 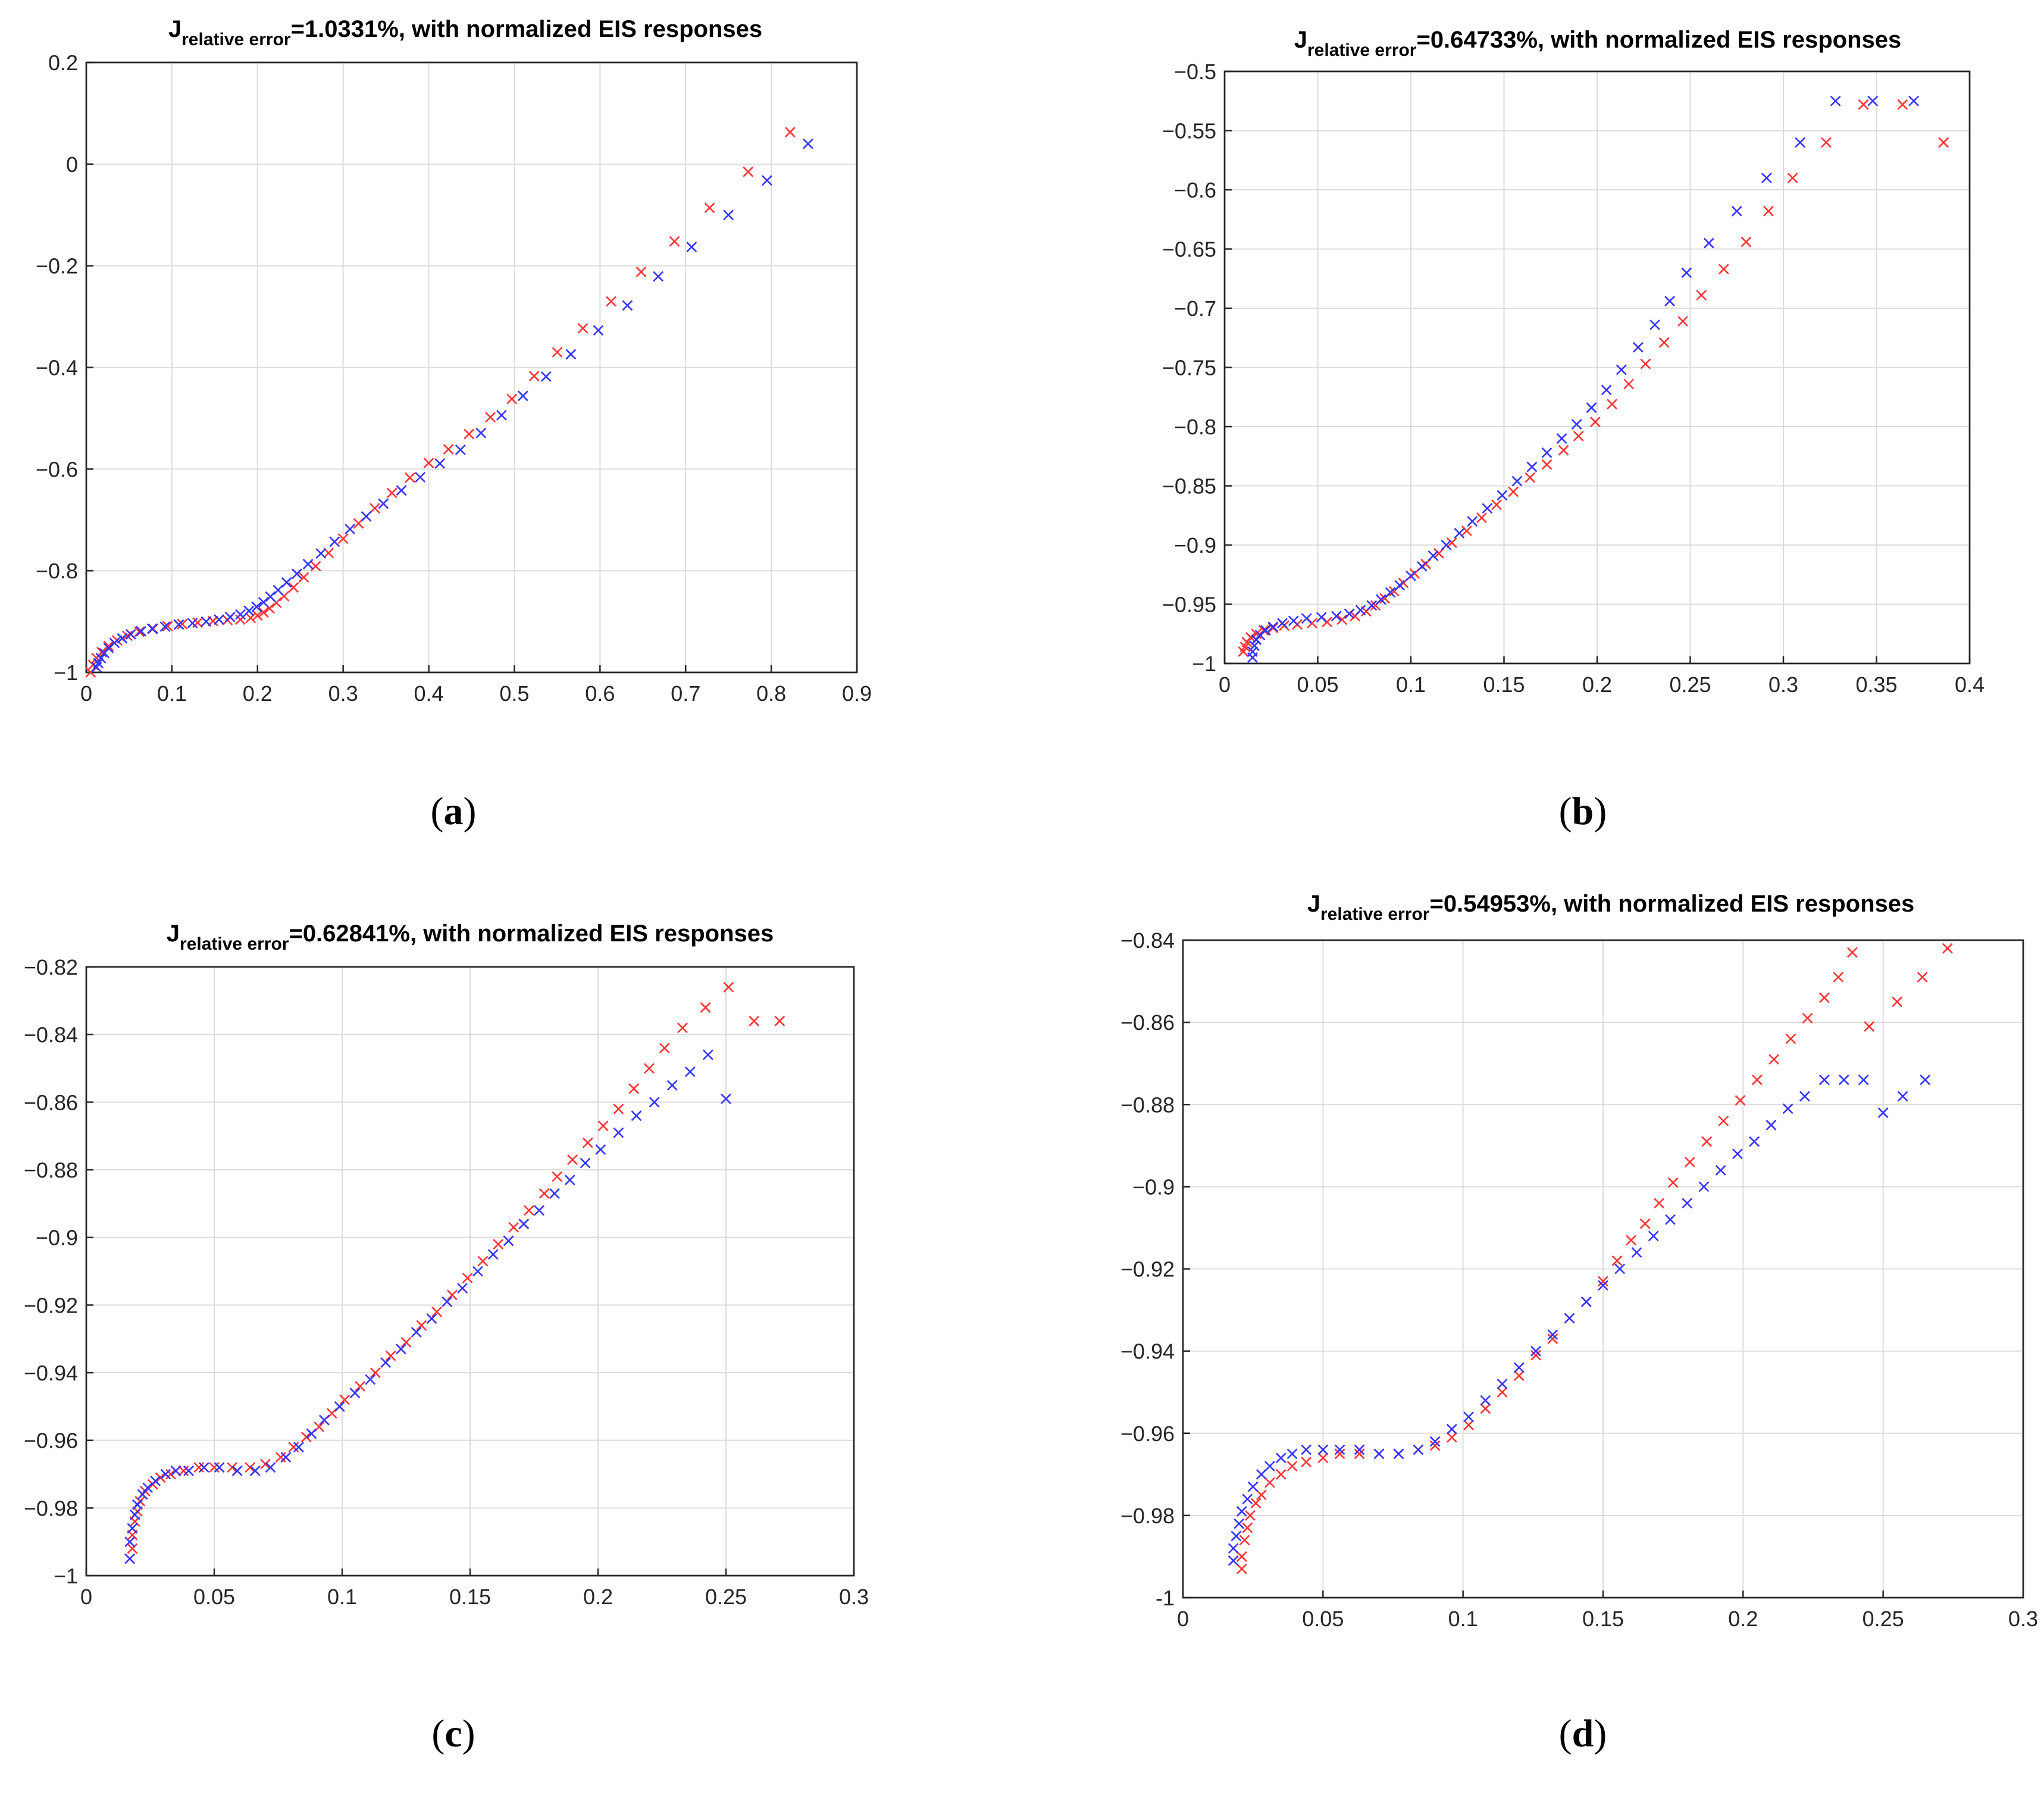 I want to click on x-tick-label: 0, so click(x=1183, y=1619).